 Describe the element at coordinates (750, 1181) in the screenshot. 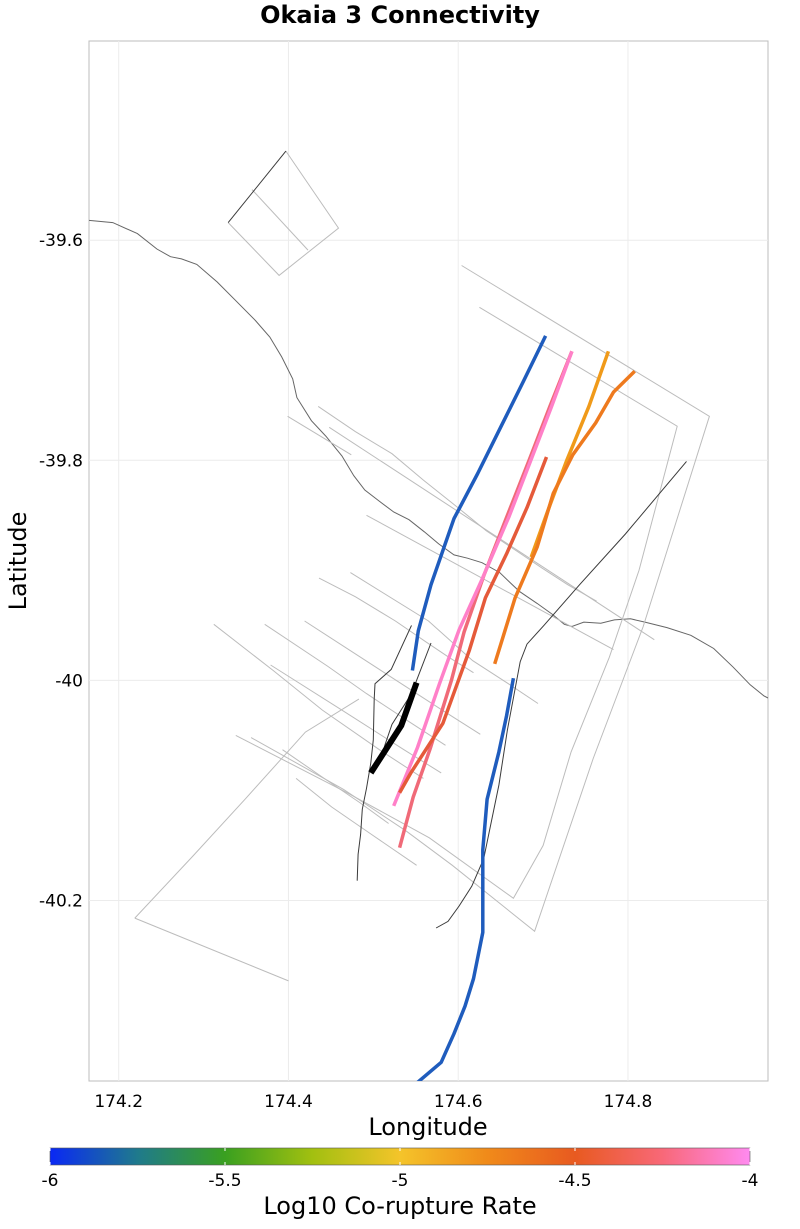

I see `colorbar-tick-label: -4` at that location.